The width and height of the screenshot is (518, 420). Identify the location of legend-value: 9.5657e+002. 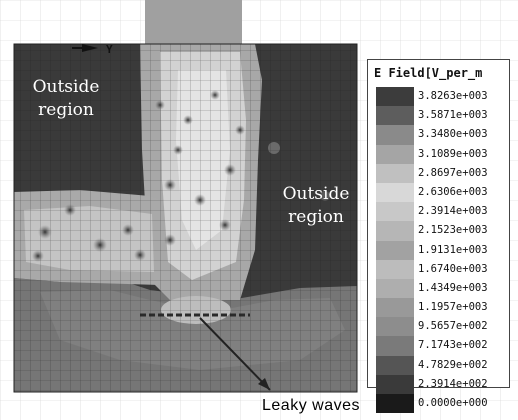
(453, 326).